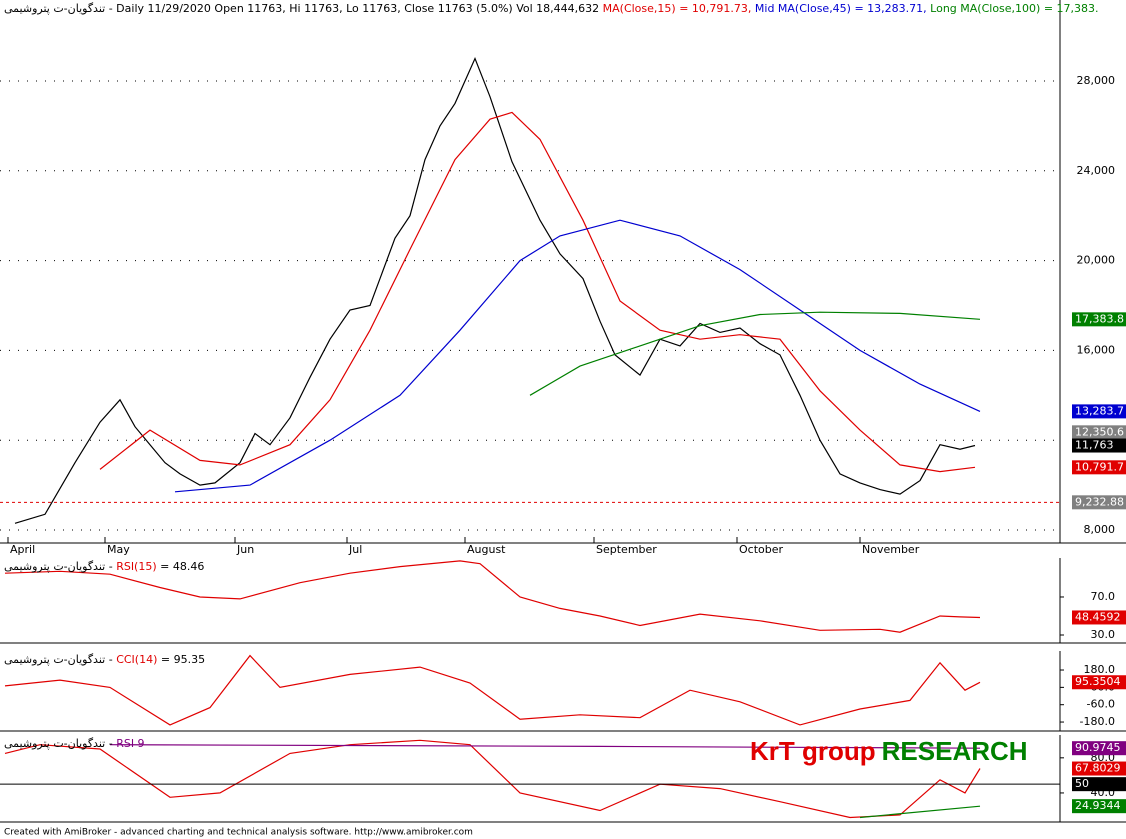 The width and height of the screenshot is (1126, 839). Describe the element at coordinates (22, 549) in the screenshot. I see `x-tick-label: April` at that location.